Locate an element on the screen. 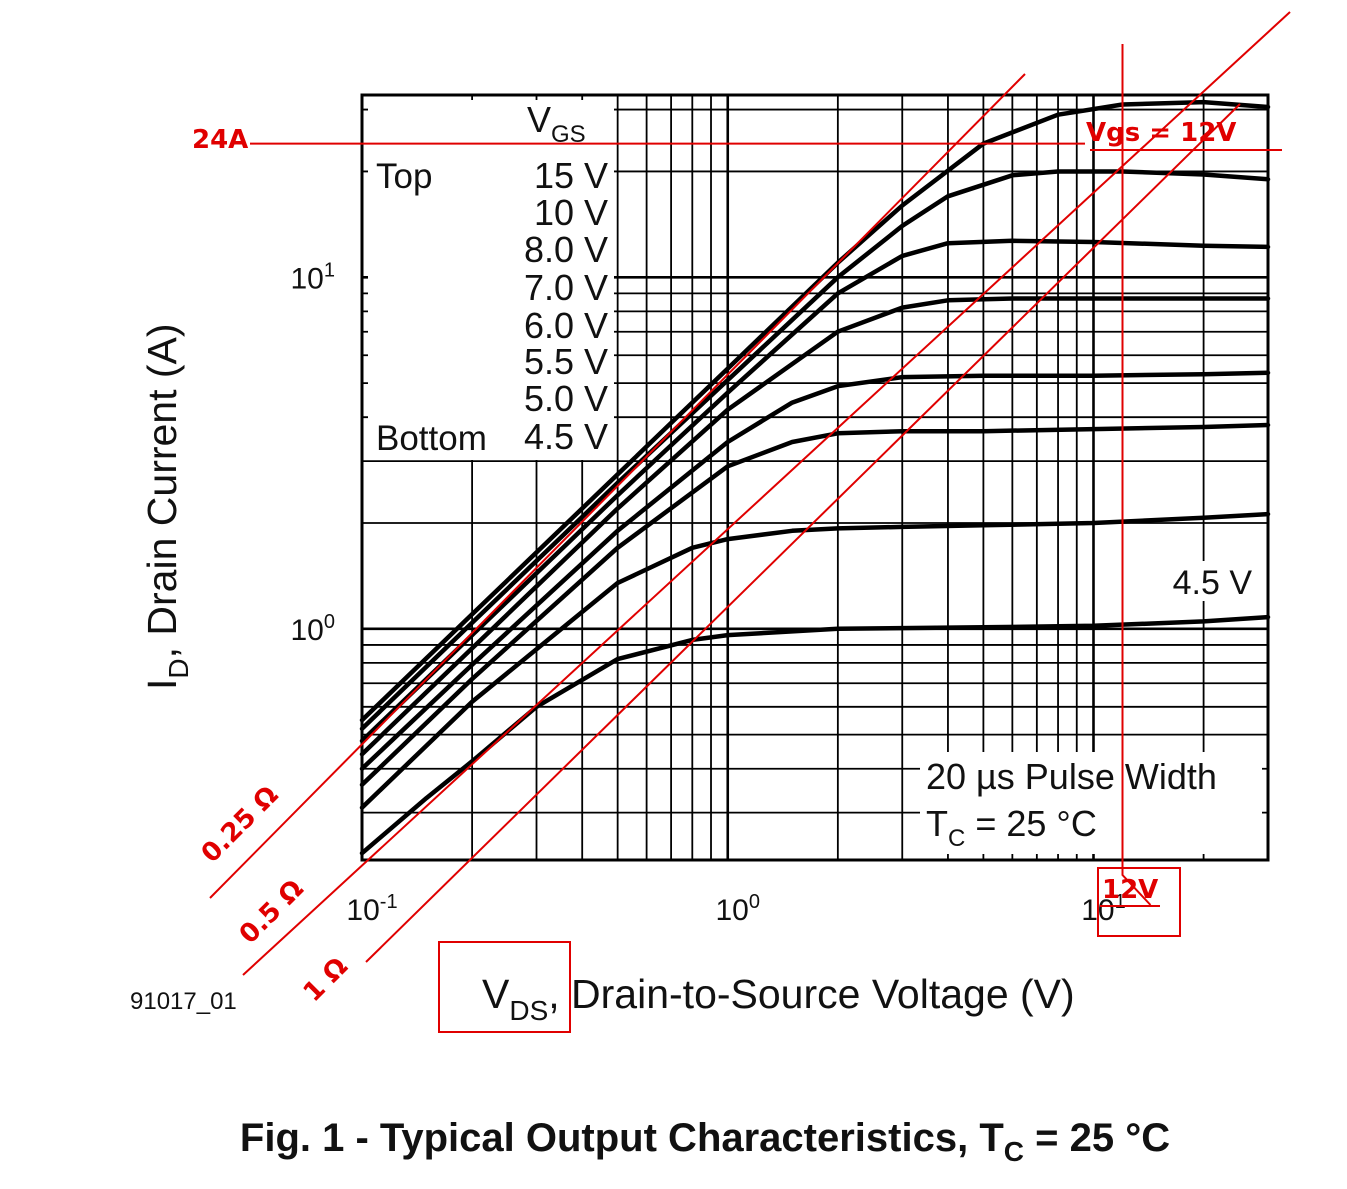 Image resolution: width=1347 pixels, height=1189 pixels. legend-entry: 4.5 V is located at coordinates (566, 436).